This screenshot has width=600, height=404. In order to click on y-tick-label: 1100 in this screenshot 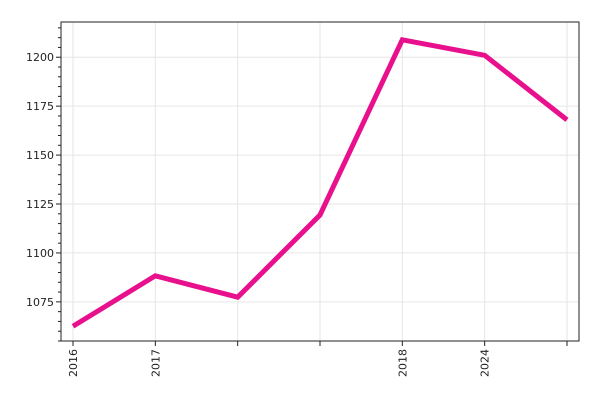, I will do `click(40, 253)`.